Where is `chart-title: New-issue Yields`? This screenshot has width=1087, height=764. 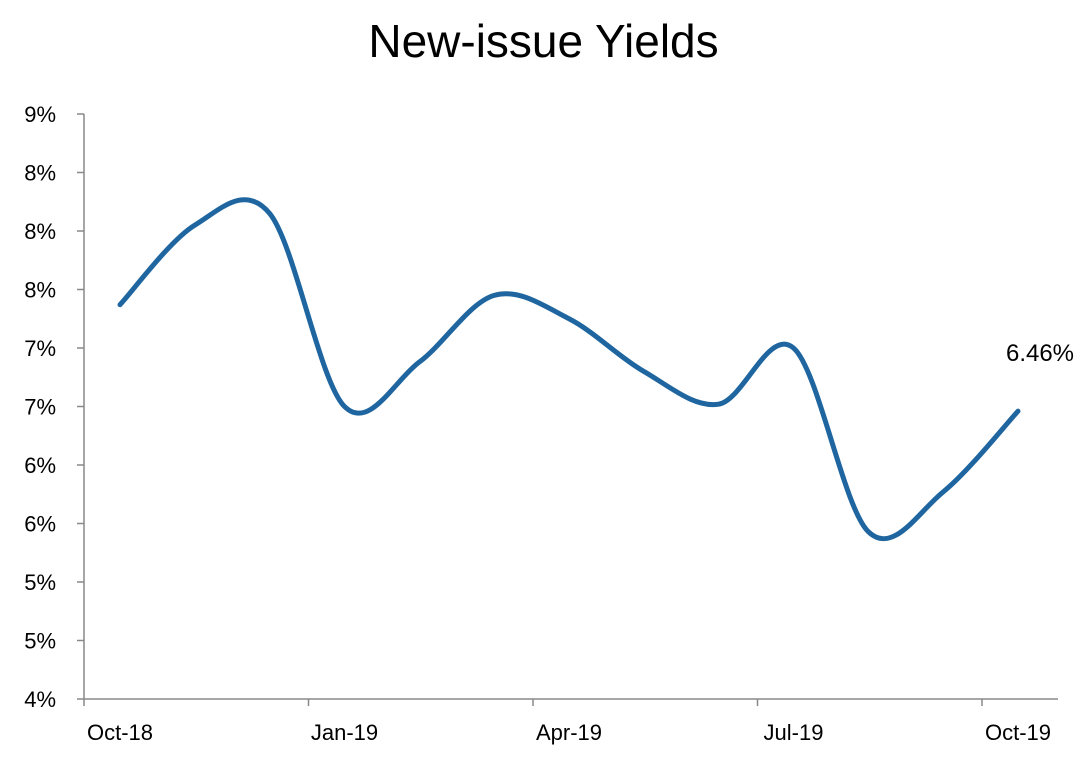 chart-title: New-issue Yields is located at coordinates (543, 41).